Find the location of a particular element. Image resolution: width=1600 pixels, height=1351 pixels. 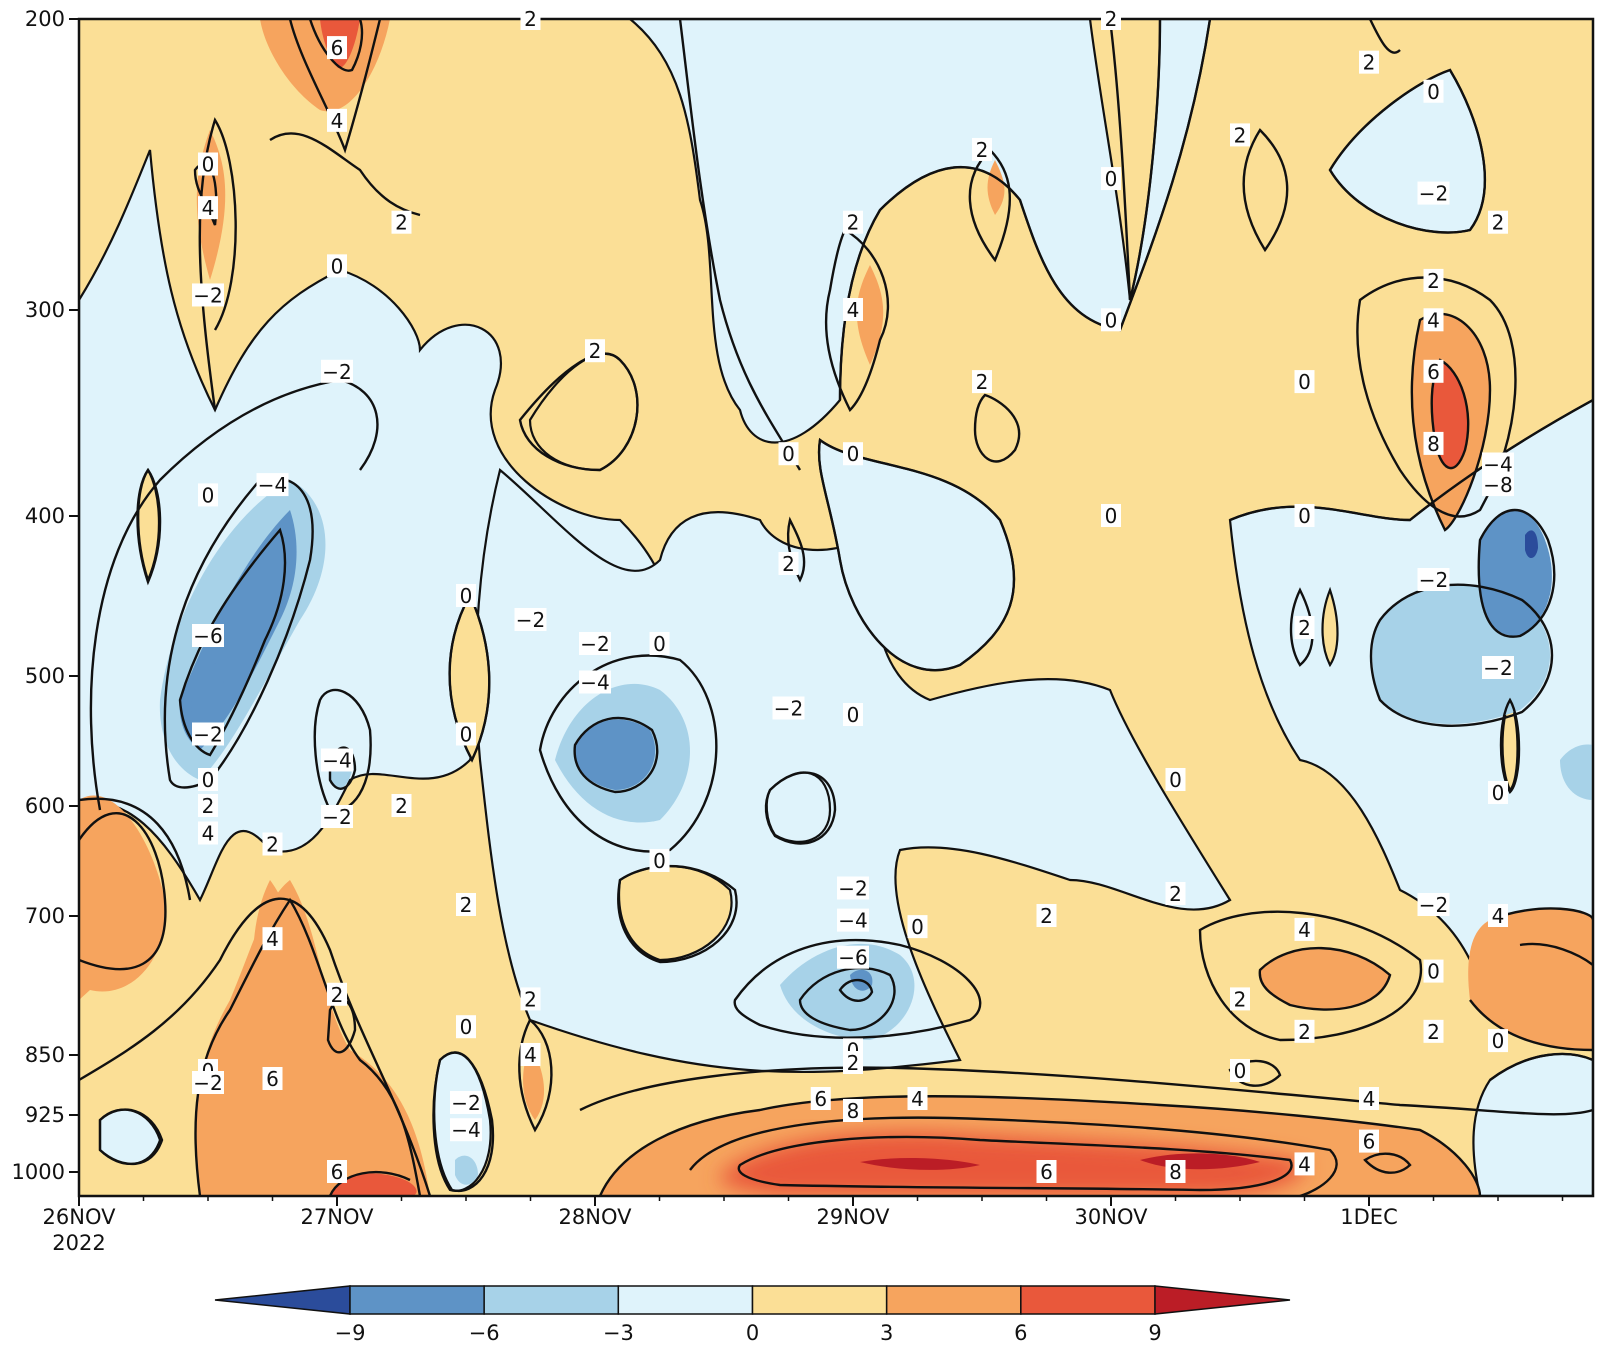

contour-label: −4 is located at coordinates (336, 761).